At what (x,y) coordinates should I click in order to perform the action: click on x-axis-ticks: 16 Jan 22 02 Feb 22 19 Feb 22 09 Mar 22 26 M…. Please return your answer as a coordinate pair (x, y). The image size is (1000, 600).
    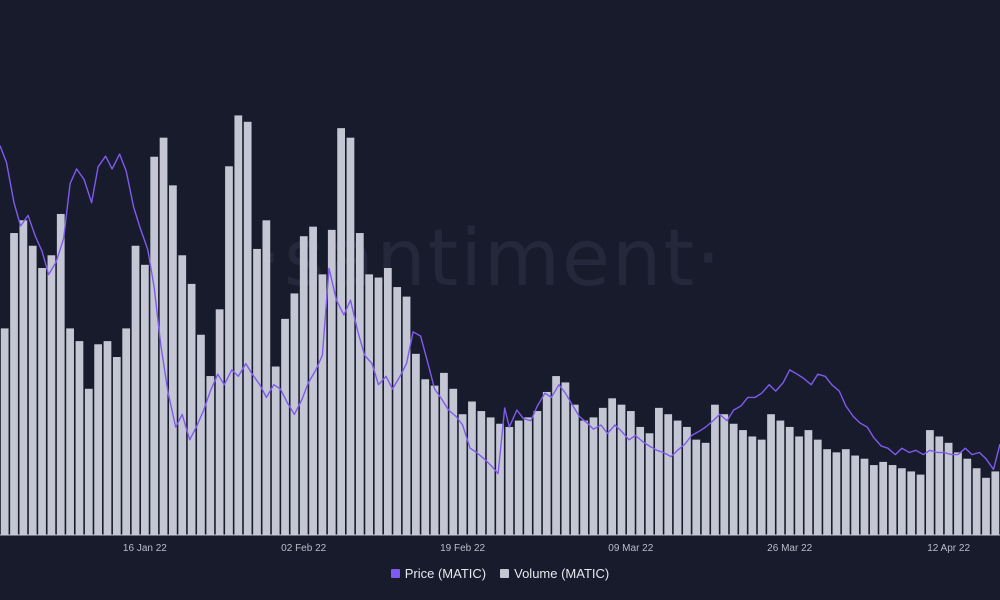
    Looking at the image, I should click on (547, 548).